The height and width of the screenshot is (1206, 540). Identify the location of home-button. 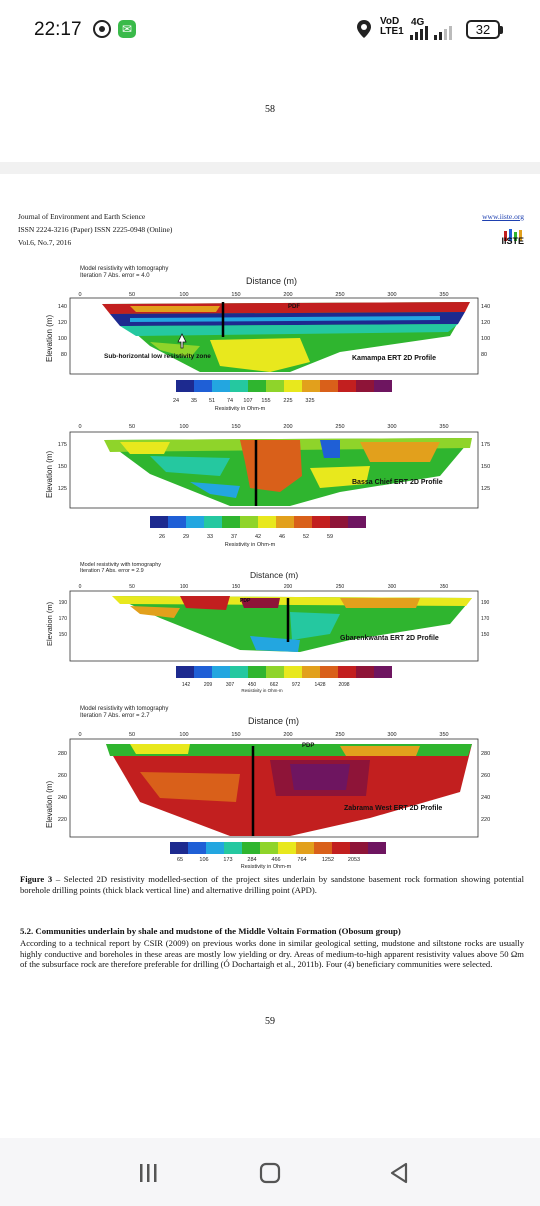
(270, 1173).